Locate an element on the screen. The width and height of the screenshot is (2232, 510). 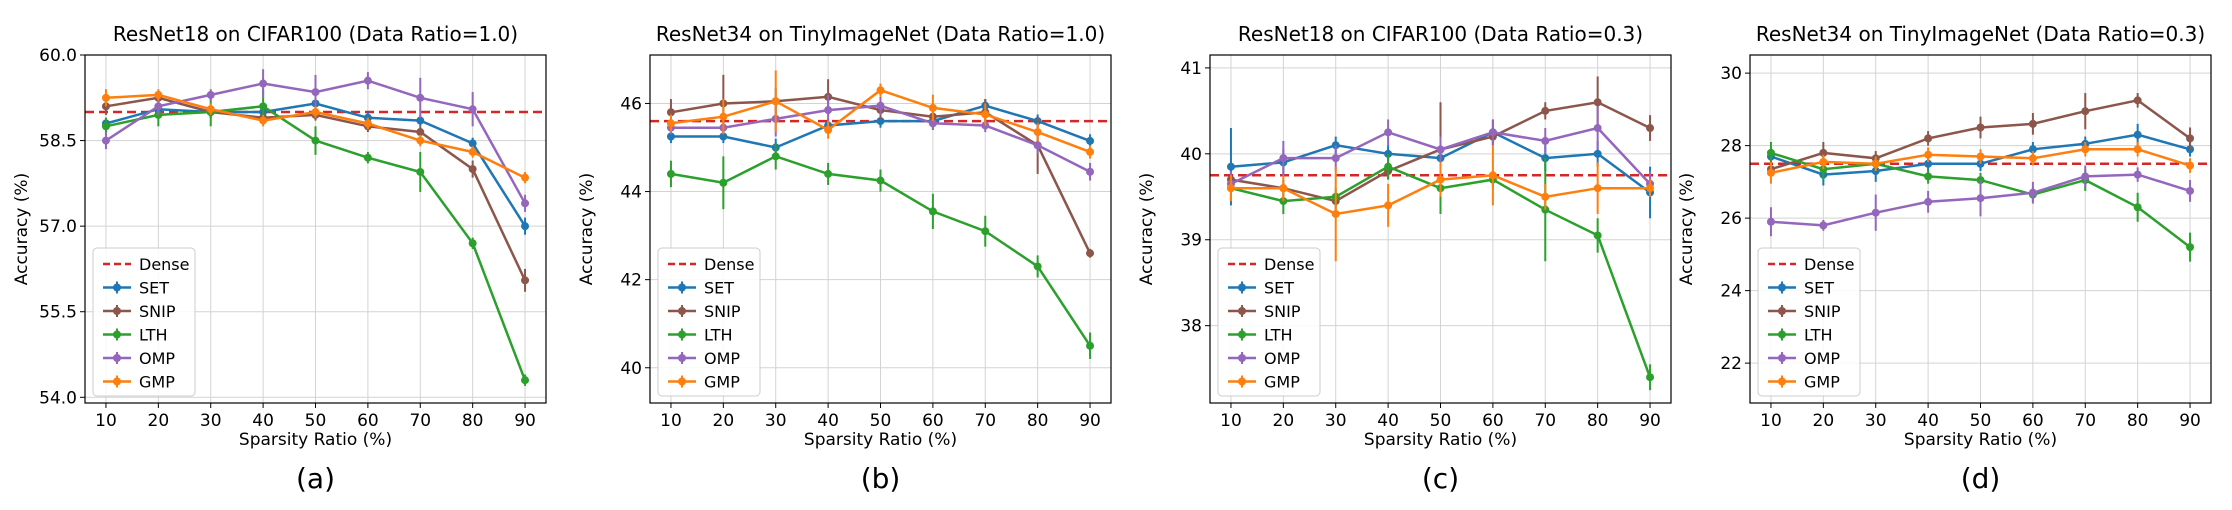
y-tick-label: 26 is located at coordinates (1731, 219).